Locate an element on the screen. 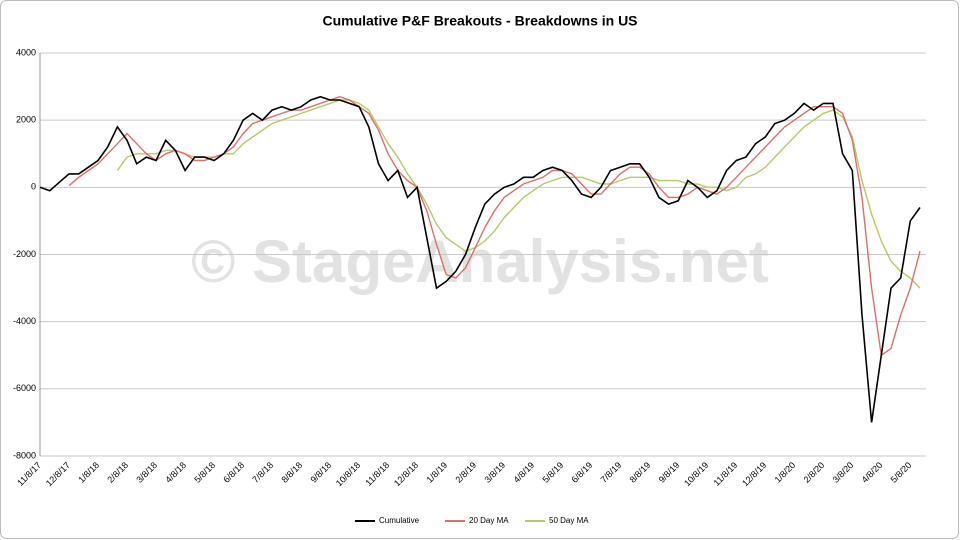 The height and width of the screenshot is (540, 960). y-tick-label: -6000 is located at coordinates (24, 388).